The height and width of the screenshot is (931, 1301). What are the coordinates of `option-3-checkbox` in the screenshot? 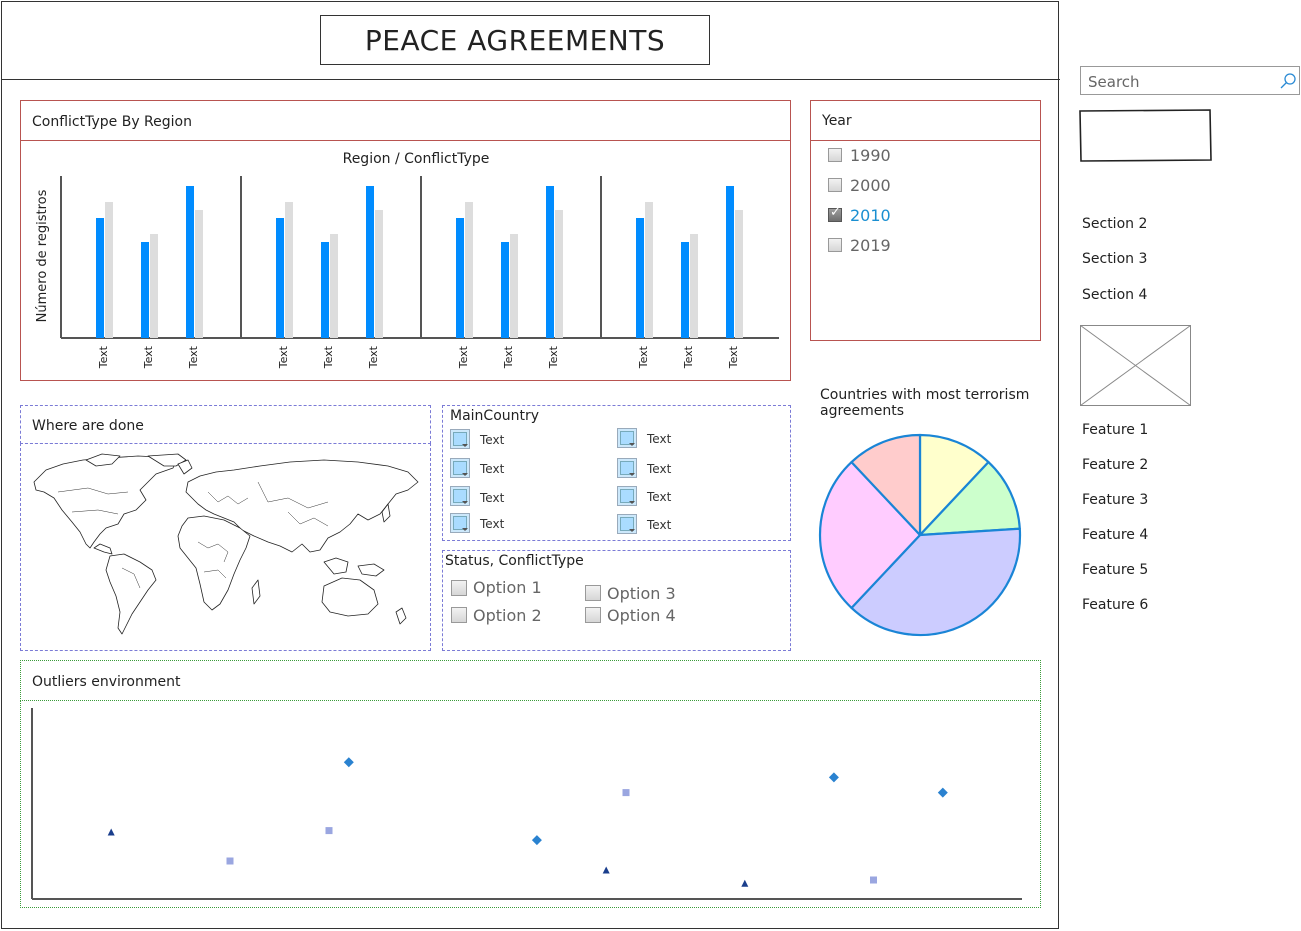 It's located at (593, 593).